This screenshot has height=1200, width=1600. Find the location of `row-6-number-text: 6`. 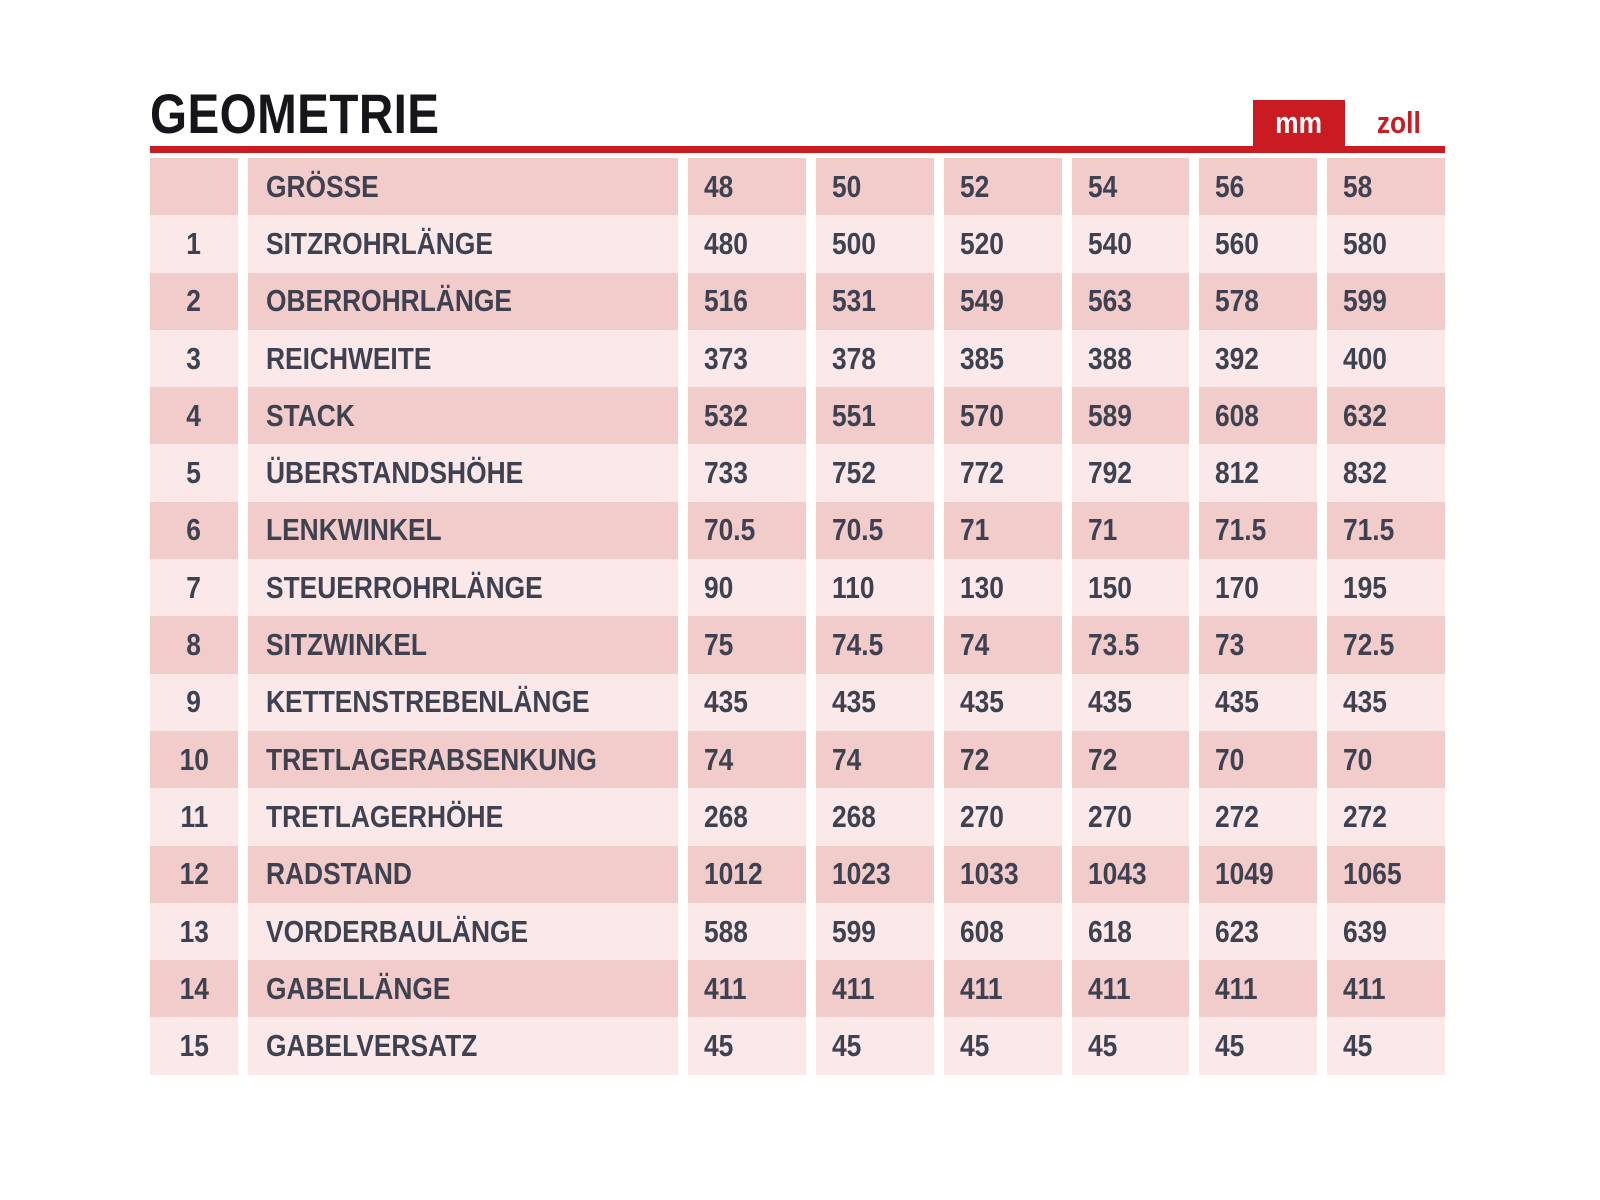

row-6-number-text: 6 is located at coordinates (194, 530).